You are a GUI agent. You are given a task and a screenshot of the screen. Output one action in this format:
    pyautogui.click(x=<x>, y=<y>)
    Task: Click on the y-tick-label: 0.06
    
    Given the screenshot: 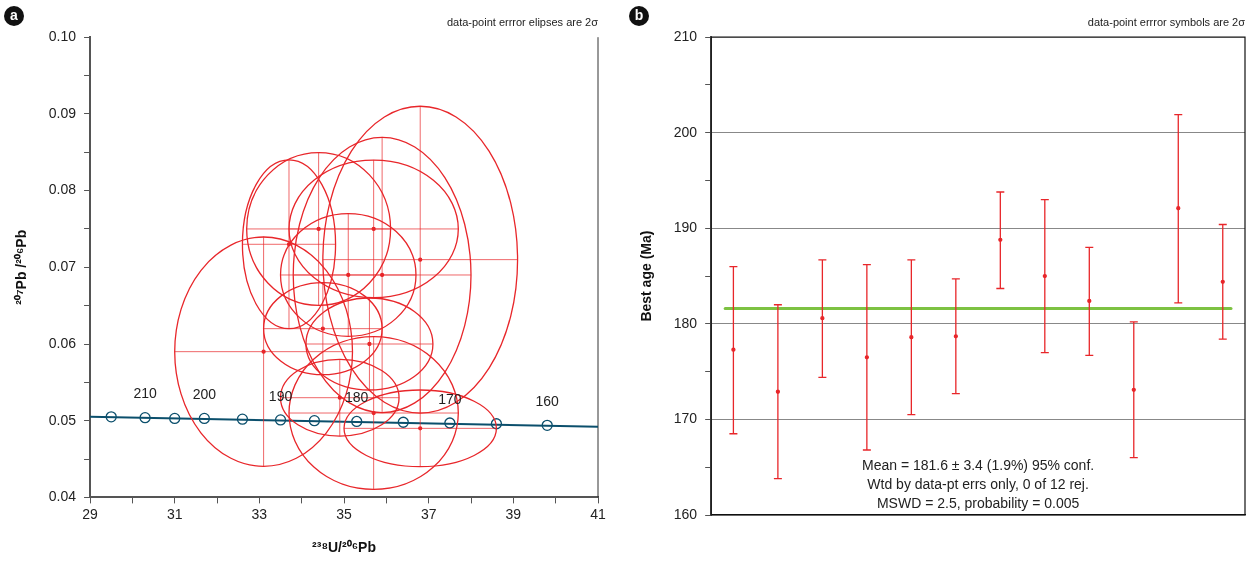 What is the action you would take?
    pyautogui.click(x=62, y=342)
    